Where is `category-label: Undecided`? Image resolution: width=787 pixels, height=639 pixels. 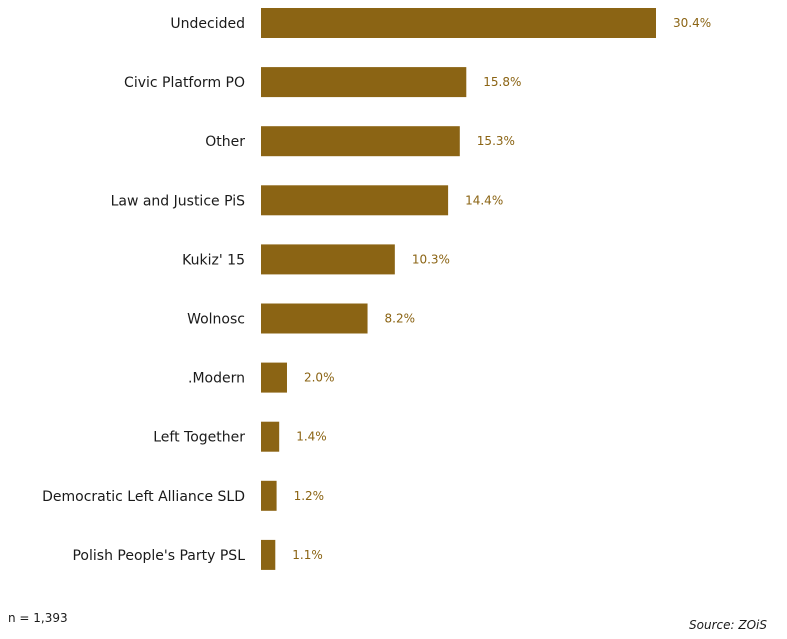
category-label: Undecided is located at coordinates (207, 24).